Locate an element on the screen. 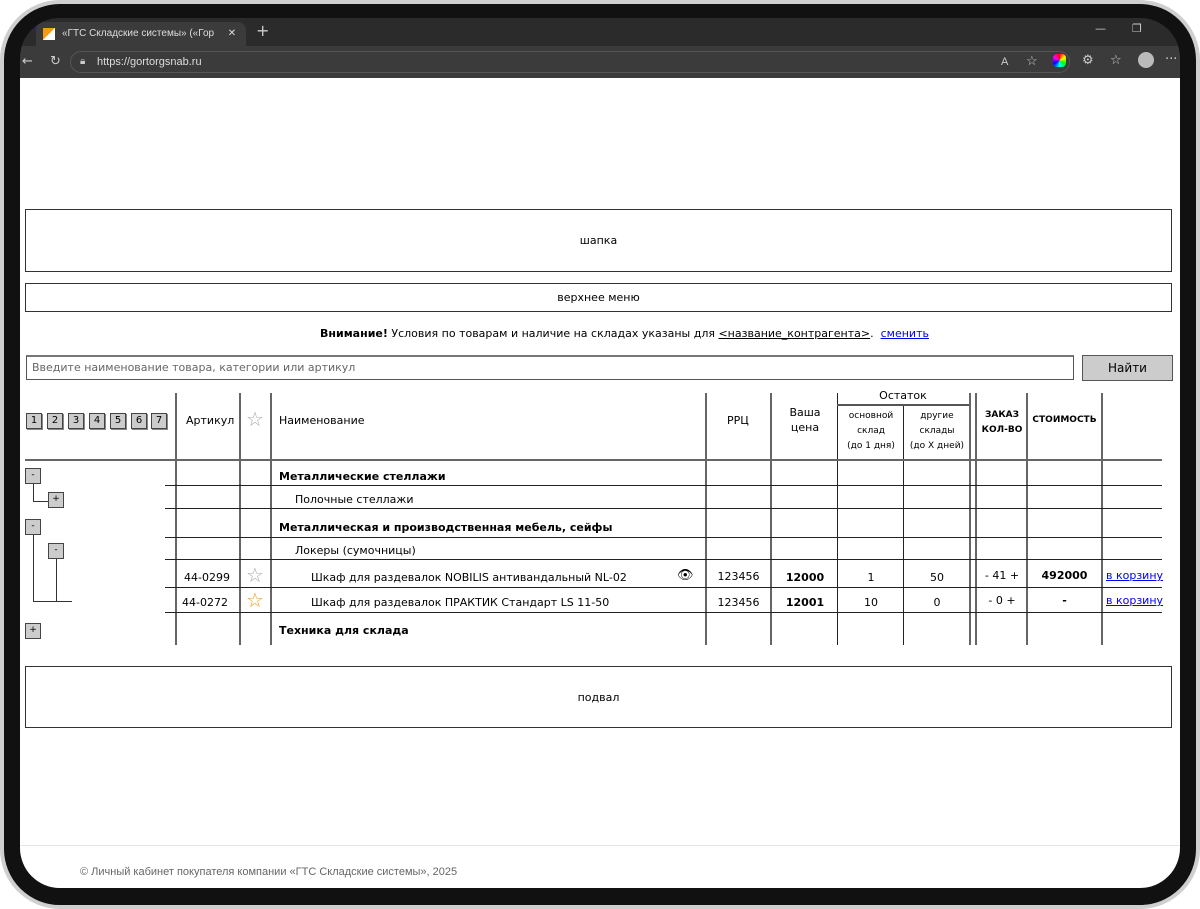 The width and height of the screenshot is (1200, 909). lock-icon: 🔒︎ is located at coordinates (83, 61).